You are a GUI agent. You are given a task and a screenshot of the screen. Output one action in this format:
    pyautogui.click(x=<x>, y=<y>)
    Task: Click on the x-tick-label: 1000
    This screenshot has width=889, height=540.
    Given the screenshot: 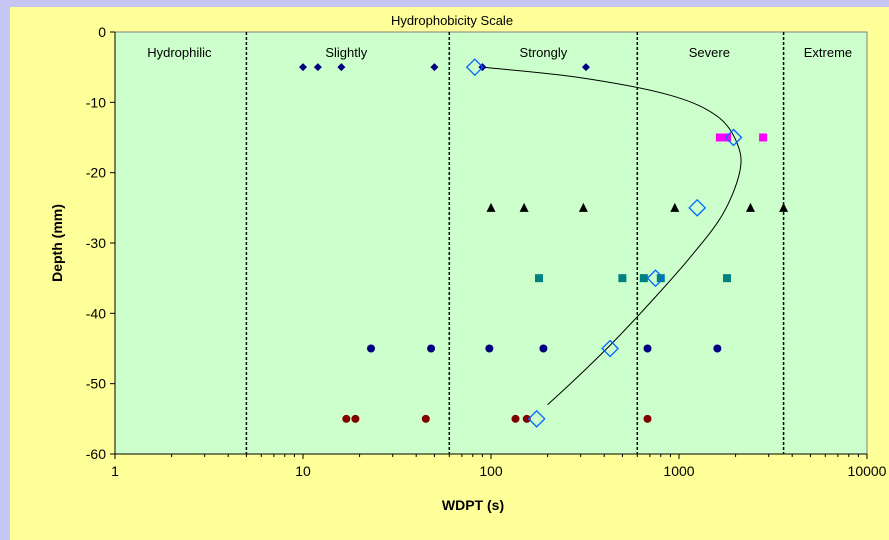 What is the action you would take?
    pyautogui.click(x=678, y=471)
    